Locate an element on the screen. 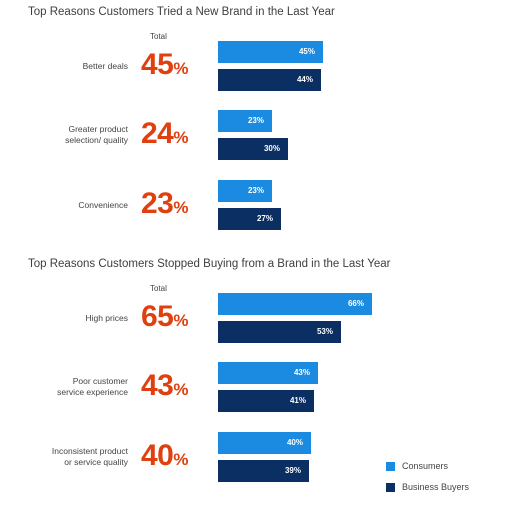  total-value: 23% is located at coordinates (165, 206).